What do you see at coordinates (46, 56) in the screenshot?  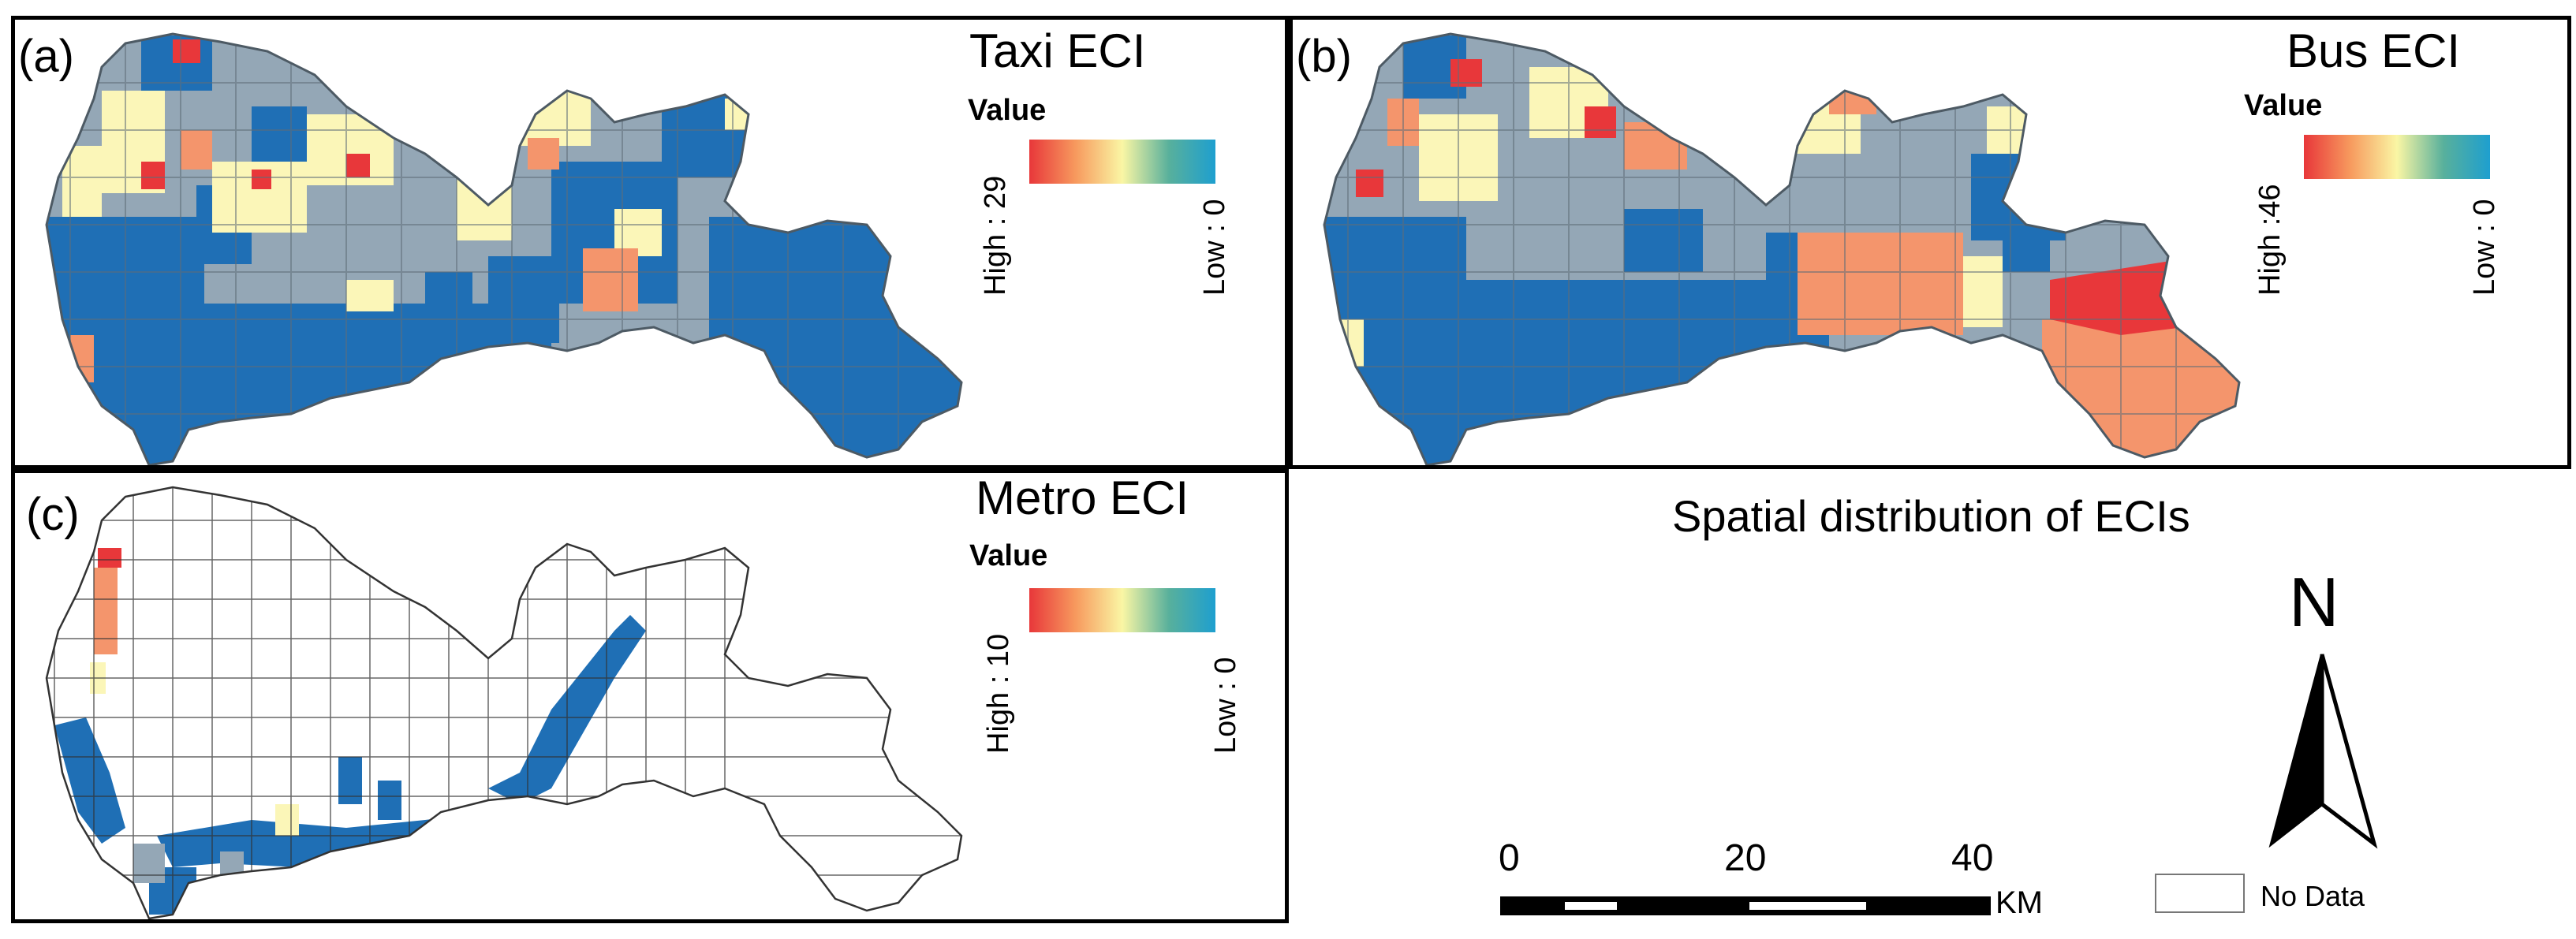 I see `panel-label-a: (a)` at bounding box center [46, 56].